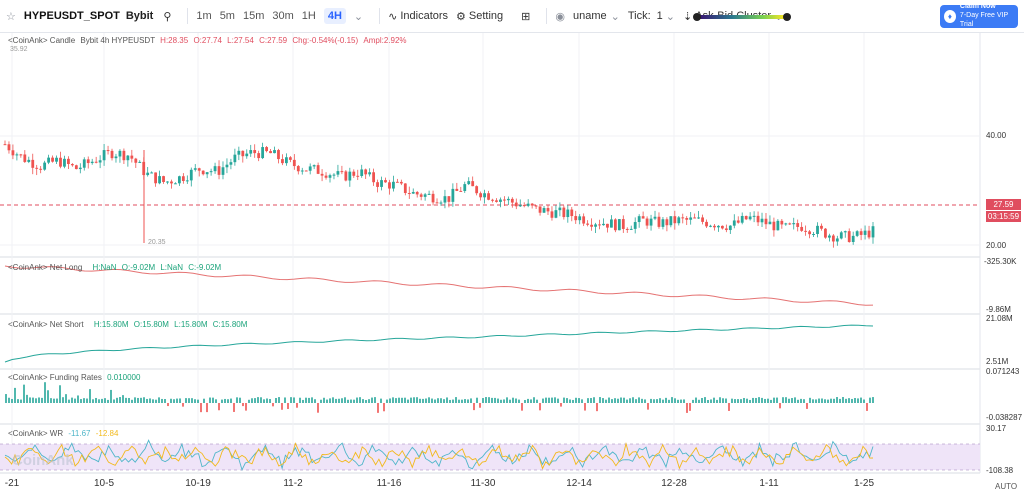 This screenshot has width=1024, height=497. I want to click on setting-button: ⚙ Setting, so click(479, 16).